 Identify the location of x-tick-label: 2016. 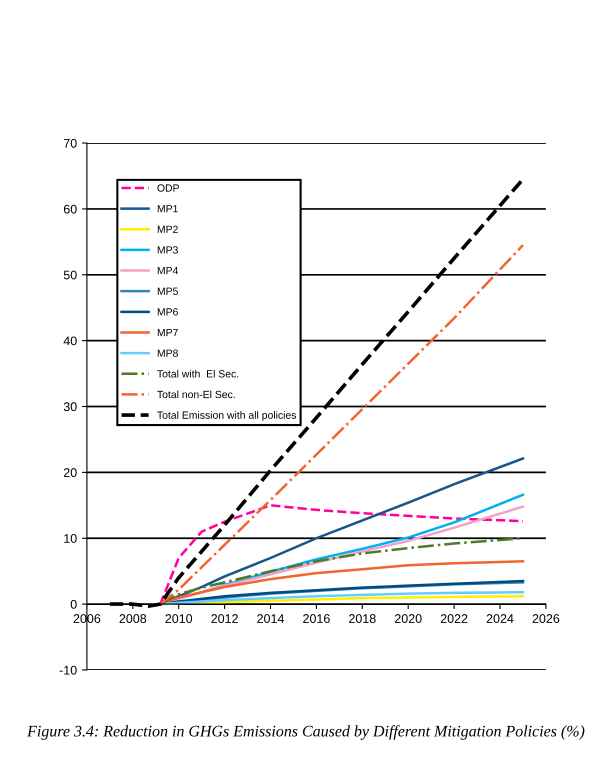
(316, 619).